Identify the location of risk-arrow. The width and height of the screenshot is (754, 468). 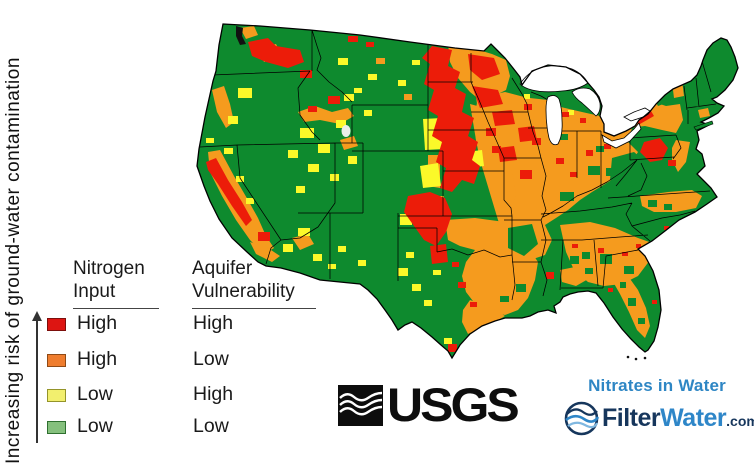
(37, 381).